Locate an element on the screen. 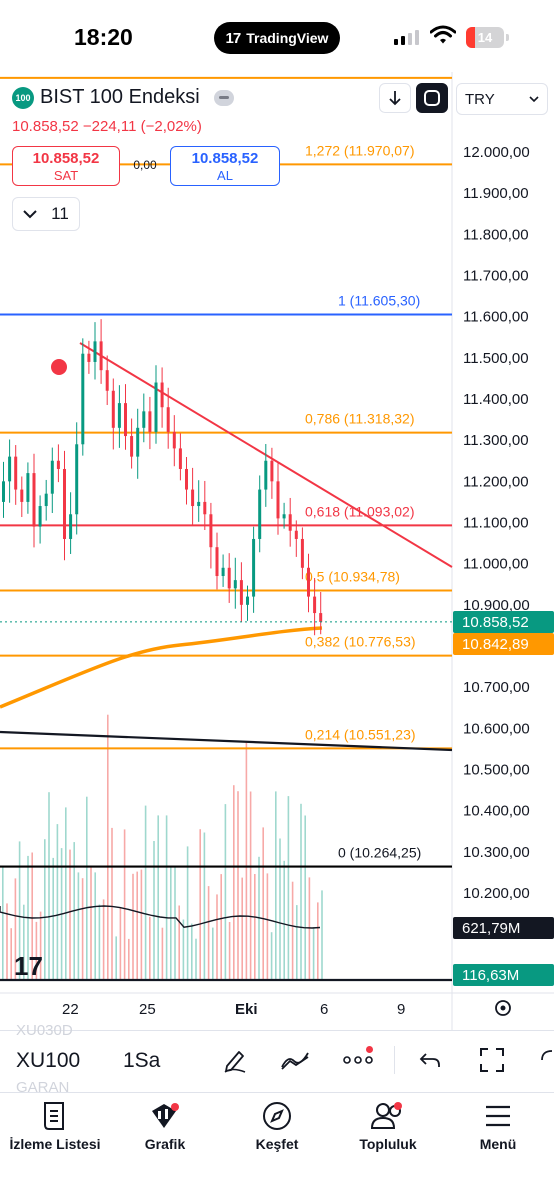 This screenshot has height=1200, width=554. download-button is located at coordinates (395, 98).